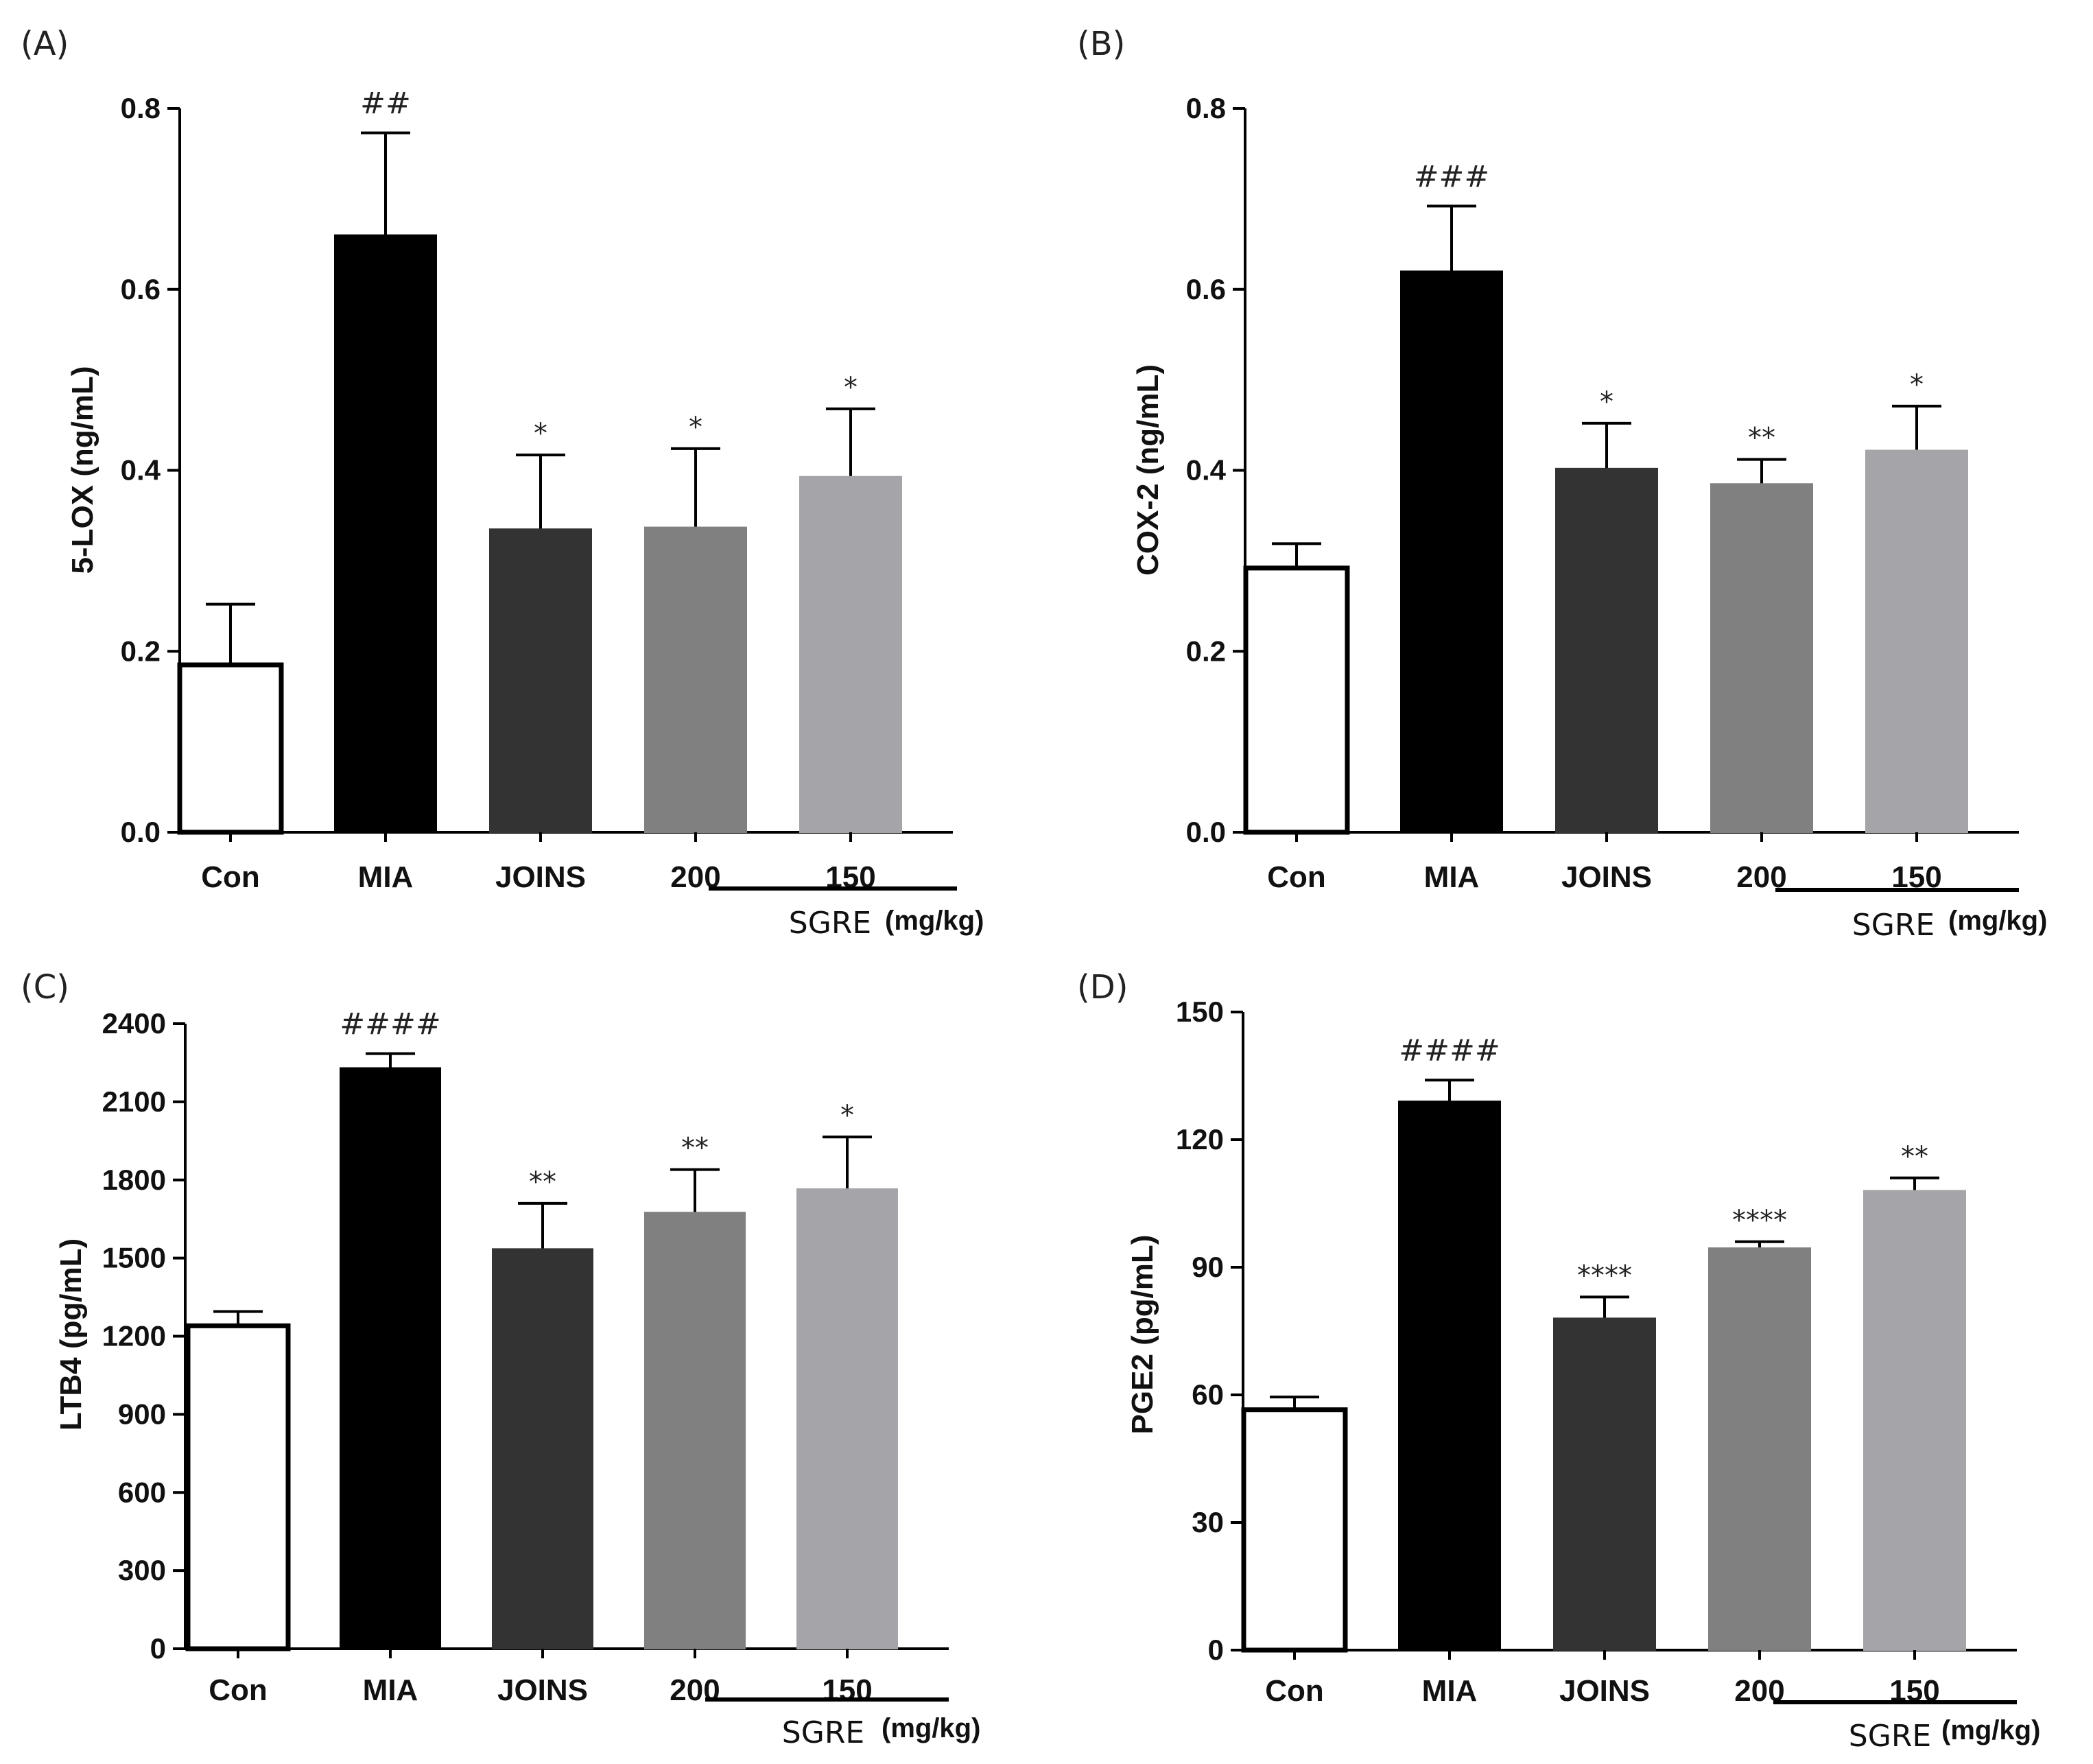 The image size is (2093, 1764). Describe the element at coordinates (82, 470) in the screenshot. I see `y-axis-label: 5-LOX (ng/mL)` at that location.